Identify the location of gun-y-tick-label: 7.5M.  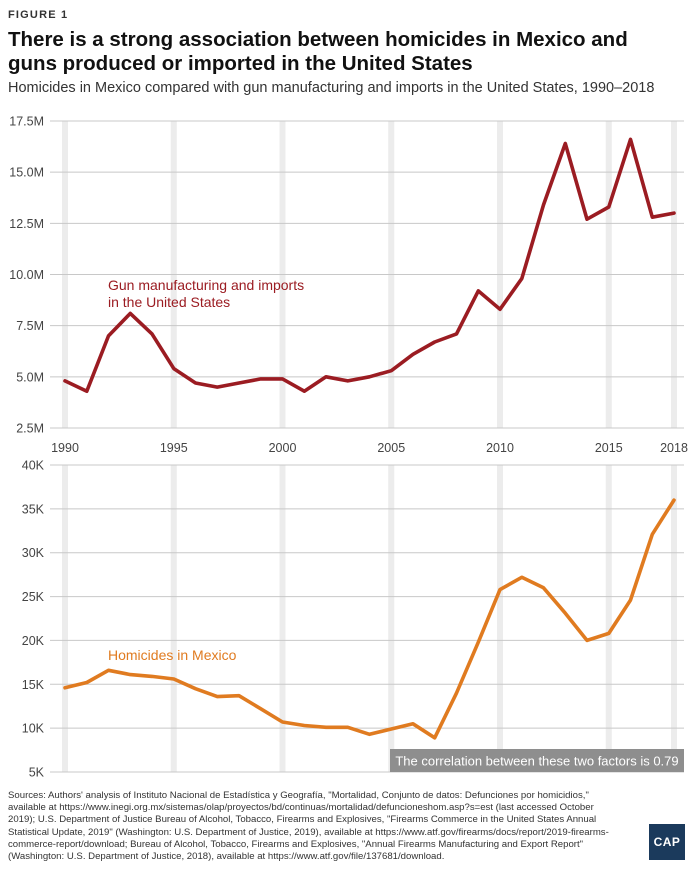
(30, 326).